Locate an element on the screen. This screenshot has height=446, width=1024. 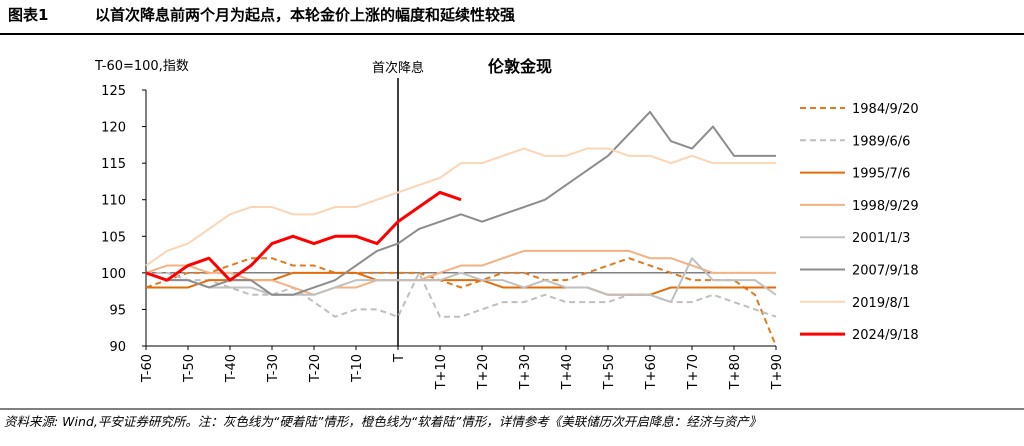
x-tick-label: T+90 is located at coordinates (777, 372).